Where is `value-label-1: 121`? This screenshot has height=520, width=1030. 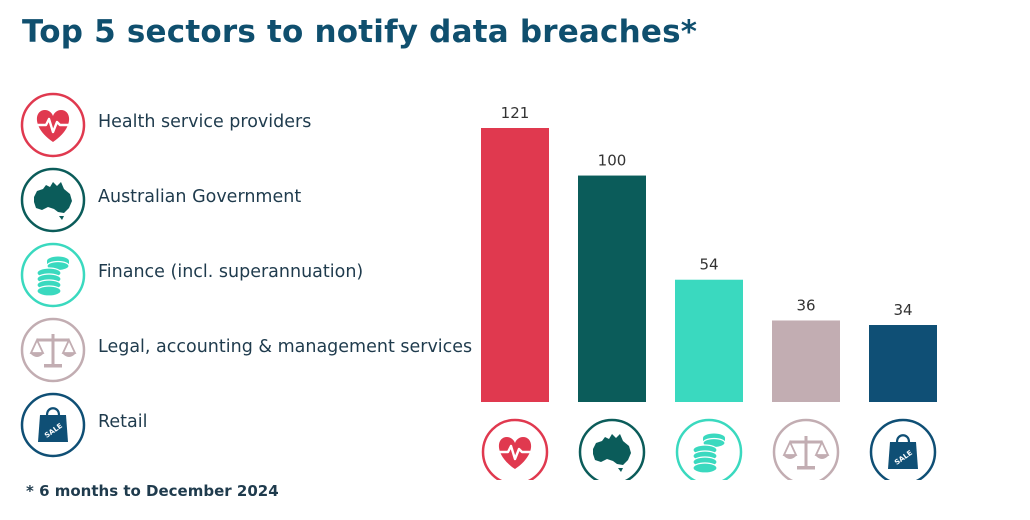 value-label-1: 121 is located at coordinates (515, 113).